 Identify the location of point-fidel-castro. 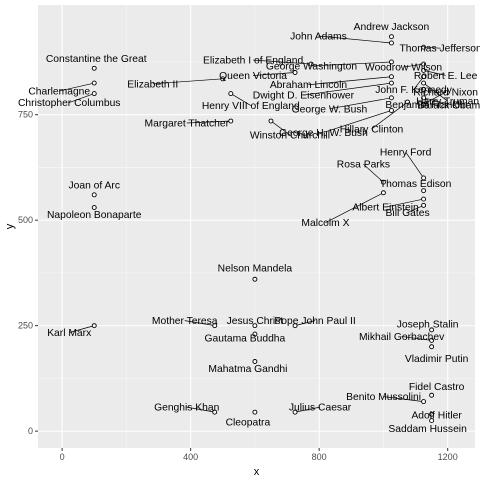
(432, 395).